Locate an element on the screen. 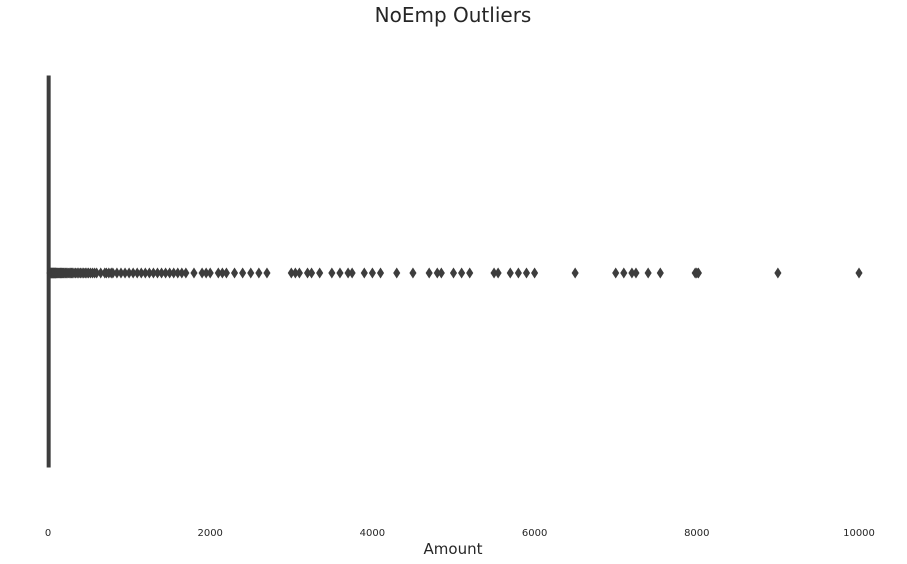 Image resolution: width=907 pixels, height=564 pixels. x-tick-label: 8000 is located at coordinates (696, 533).